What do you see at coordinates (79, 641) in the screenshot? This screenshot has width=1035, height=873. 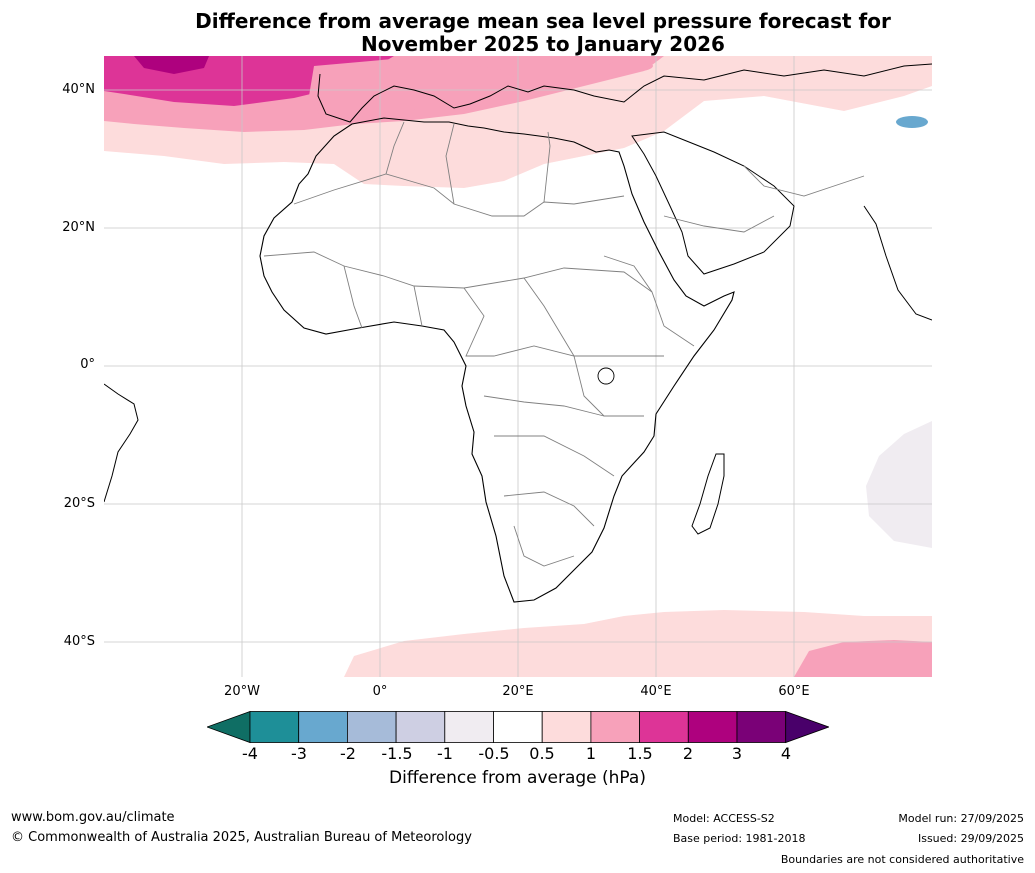 I see `lat-label-40s: 40°S` at bounding box center [79, 641].